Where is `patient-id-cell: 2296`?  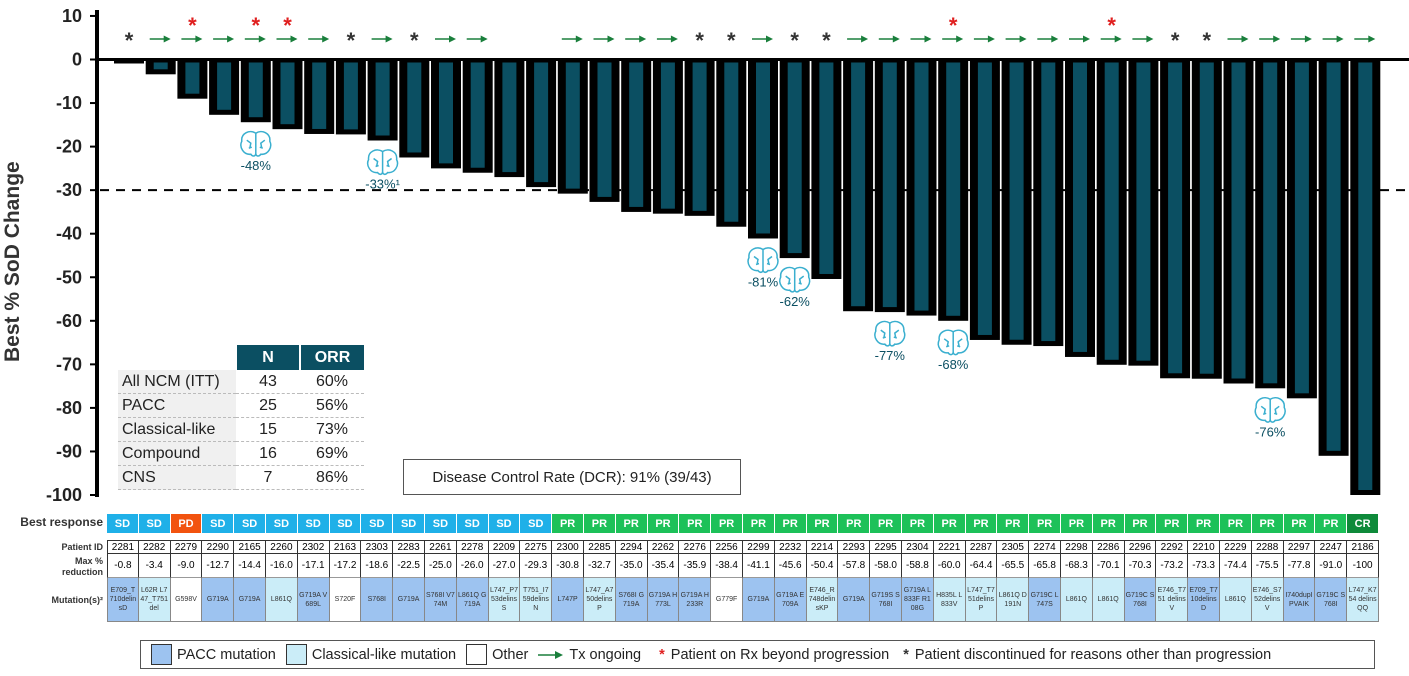 patient-id-cell: 2296 is located at coordinates (1140, 547).